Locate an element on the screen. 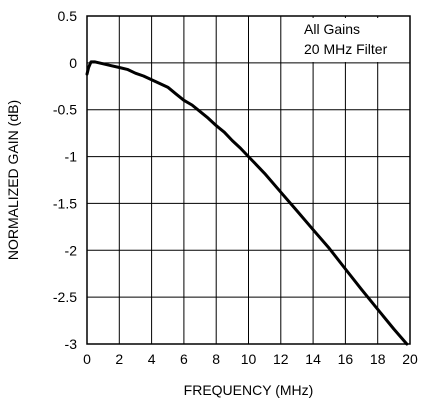 This screenshot has width=425, height=404. x-tick-label: 18 is located at coordinates (378, 359).